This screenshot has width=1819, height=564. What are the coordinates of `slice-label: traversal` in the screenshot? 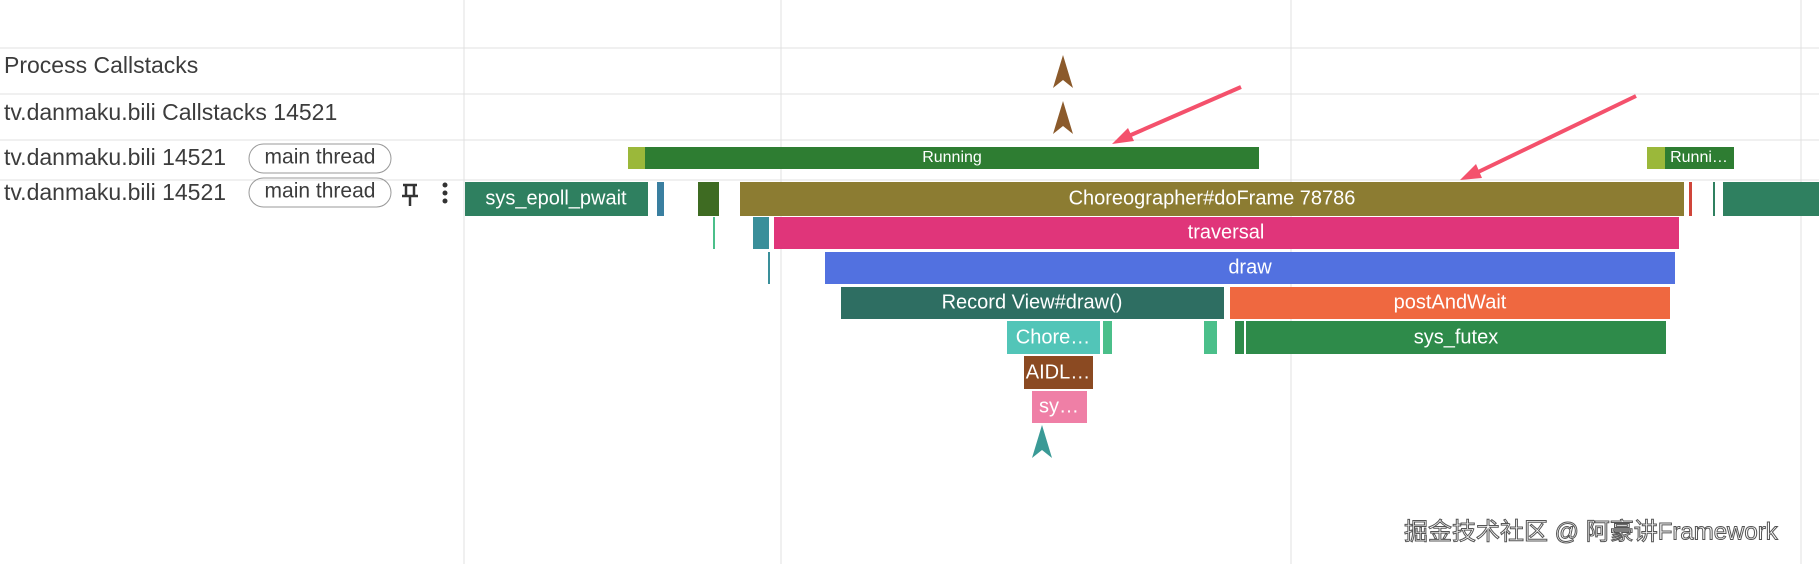 It's located at (1226, 232).